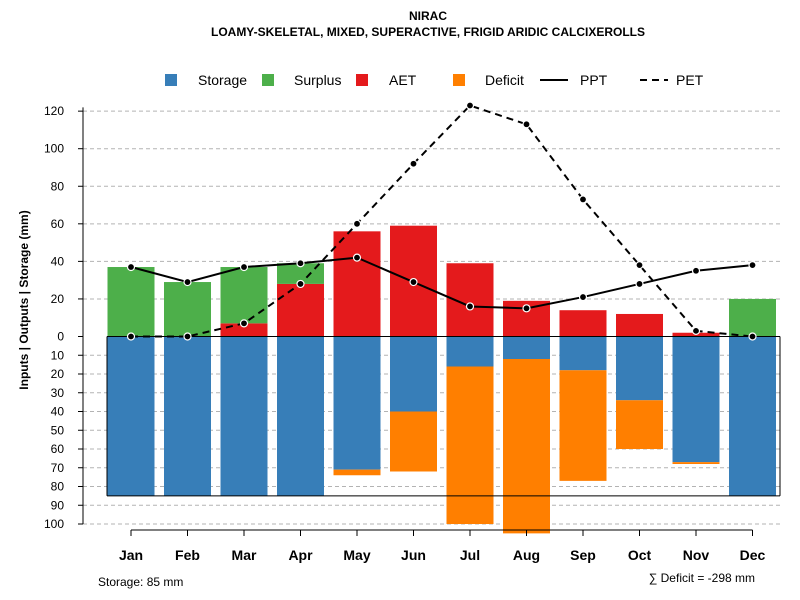  I want to click on y-tick-label: 120, so click(54, 111).